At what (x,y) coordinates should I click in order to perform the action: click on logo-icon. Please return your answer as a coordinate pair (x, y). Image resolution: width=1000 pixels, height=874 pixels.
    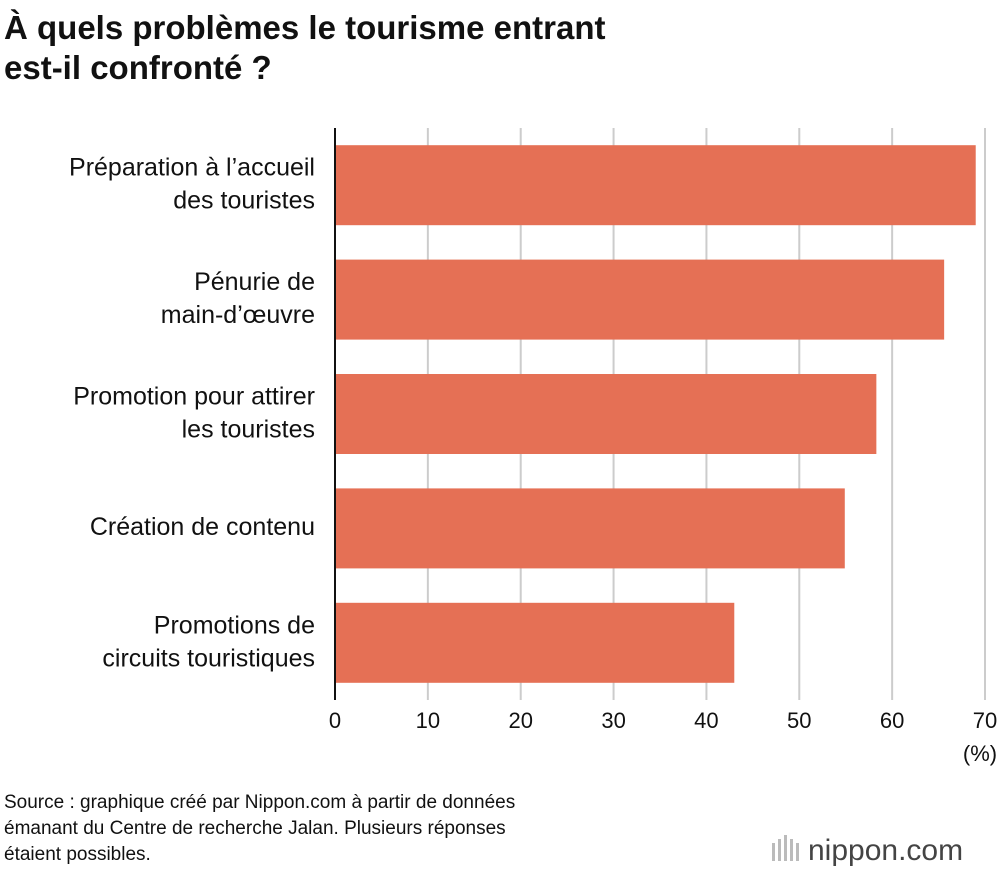
    Looking at the image, I should click on (785, 848).